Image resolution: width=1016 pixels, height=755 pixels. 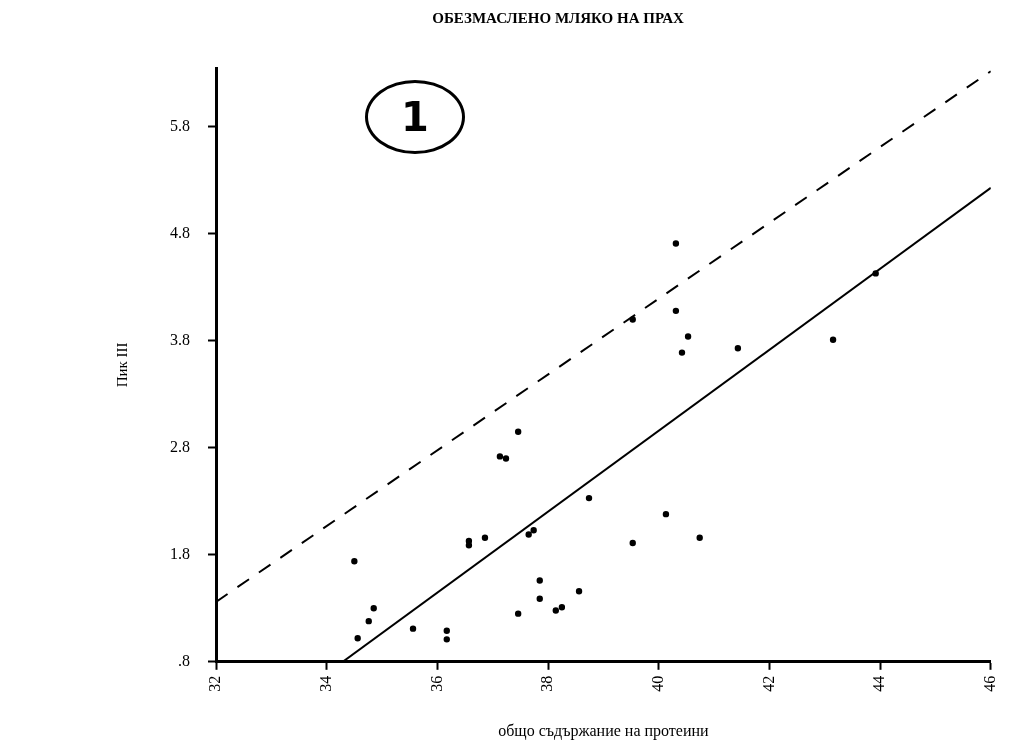 What do you see at coordinates (879, 683) in the screenshot?
I see `x-tick-label: 44` at bounding box center [879, 683].